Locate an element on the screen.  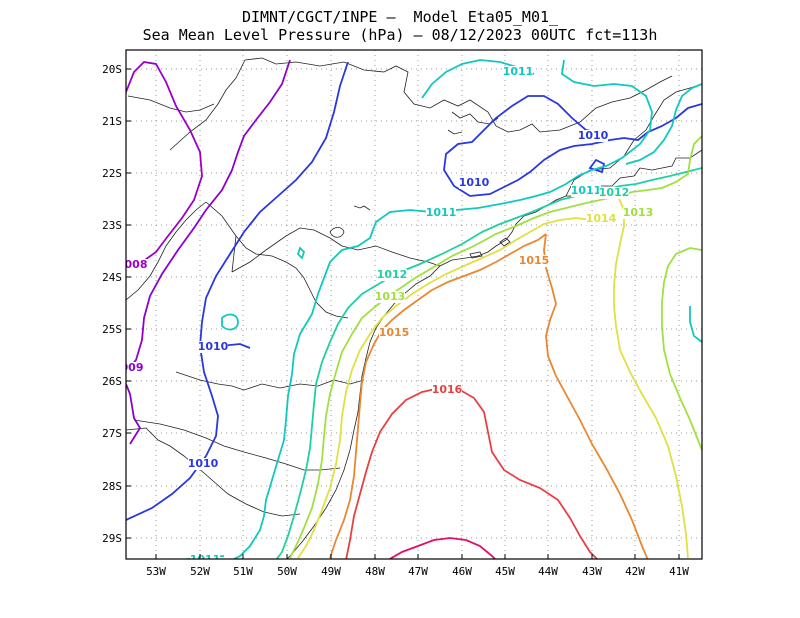
border-ms-sp is located at coordinates (207, 105).